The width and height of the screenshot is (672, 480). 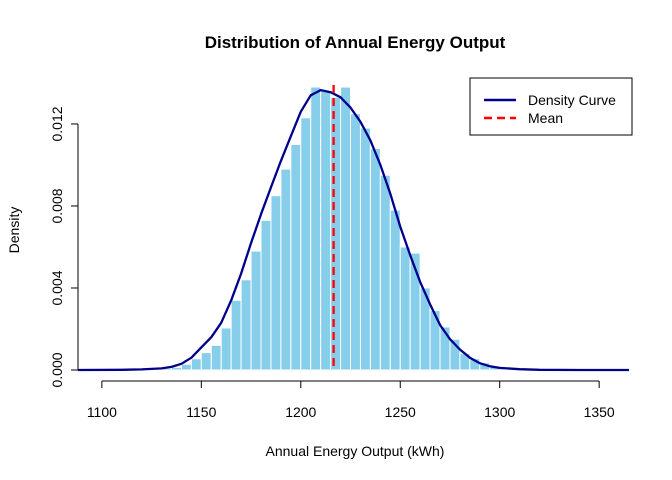 I want to click on y-tick-label: 0.012, so click(x=57, y=123).